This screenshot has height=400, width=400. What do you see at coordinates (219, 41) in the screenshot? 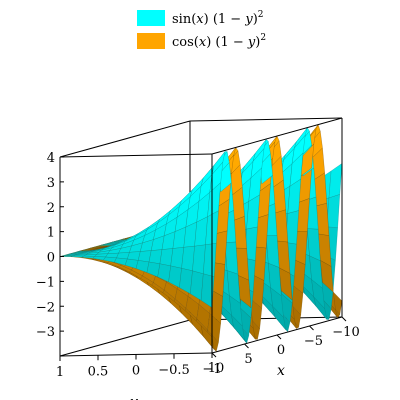
I see `legend-label-cos: cos(x) (1 − y)2` at bounding box center [219, 41].